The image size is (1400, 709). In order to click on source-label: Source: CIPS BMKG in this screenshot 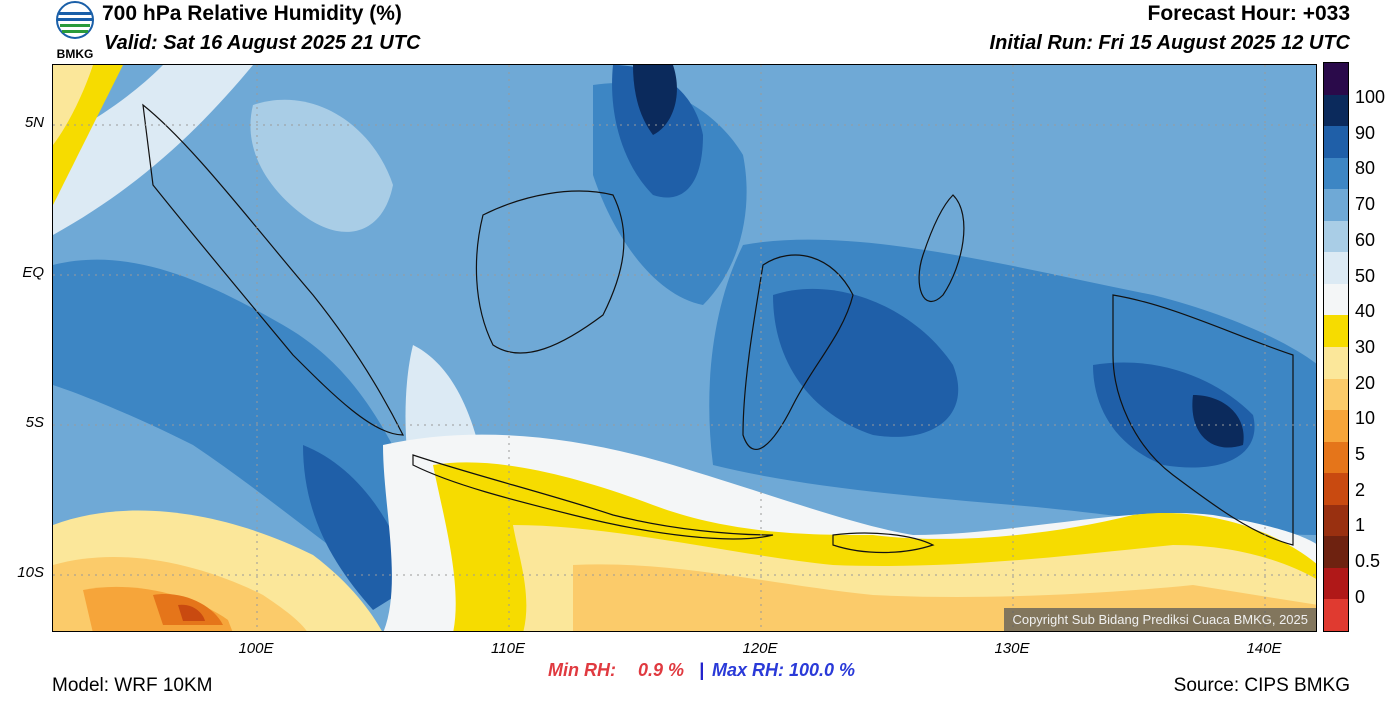, I will do `click(1261, 685)`.